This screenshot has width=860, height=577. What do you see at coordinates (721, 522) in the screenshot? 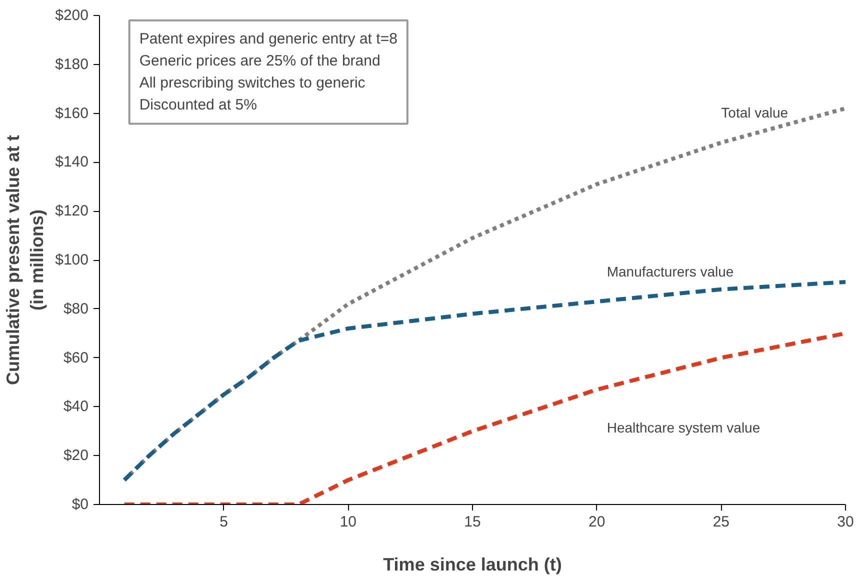
I see `x-tick-label: 25` at bounding box center [721, 522].